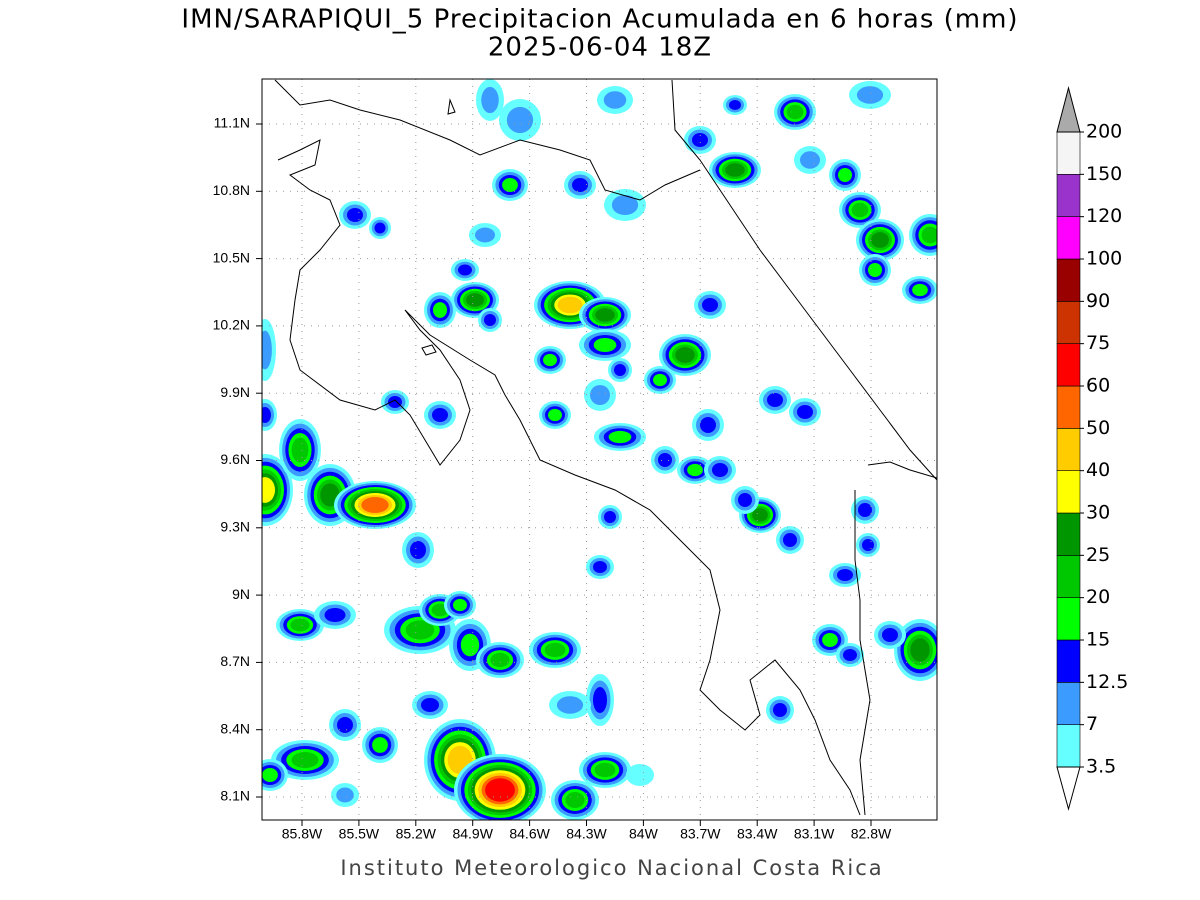  What do you see at coordinates (1104, 174) in the screenshot?
I see `colorbar-label: 150` at bounding box center [1104, 174].